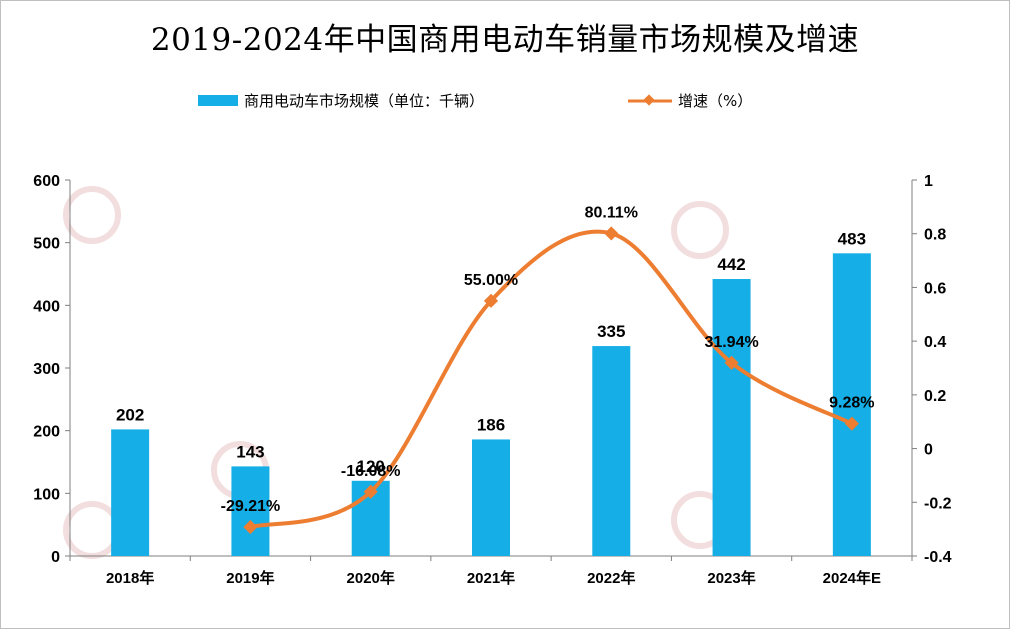 The image size is (1010, 629). I want to click on left-tick-label: 100, so click(46, 494).